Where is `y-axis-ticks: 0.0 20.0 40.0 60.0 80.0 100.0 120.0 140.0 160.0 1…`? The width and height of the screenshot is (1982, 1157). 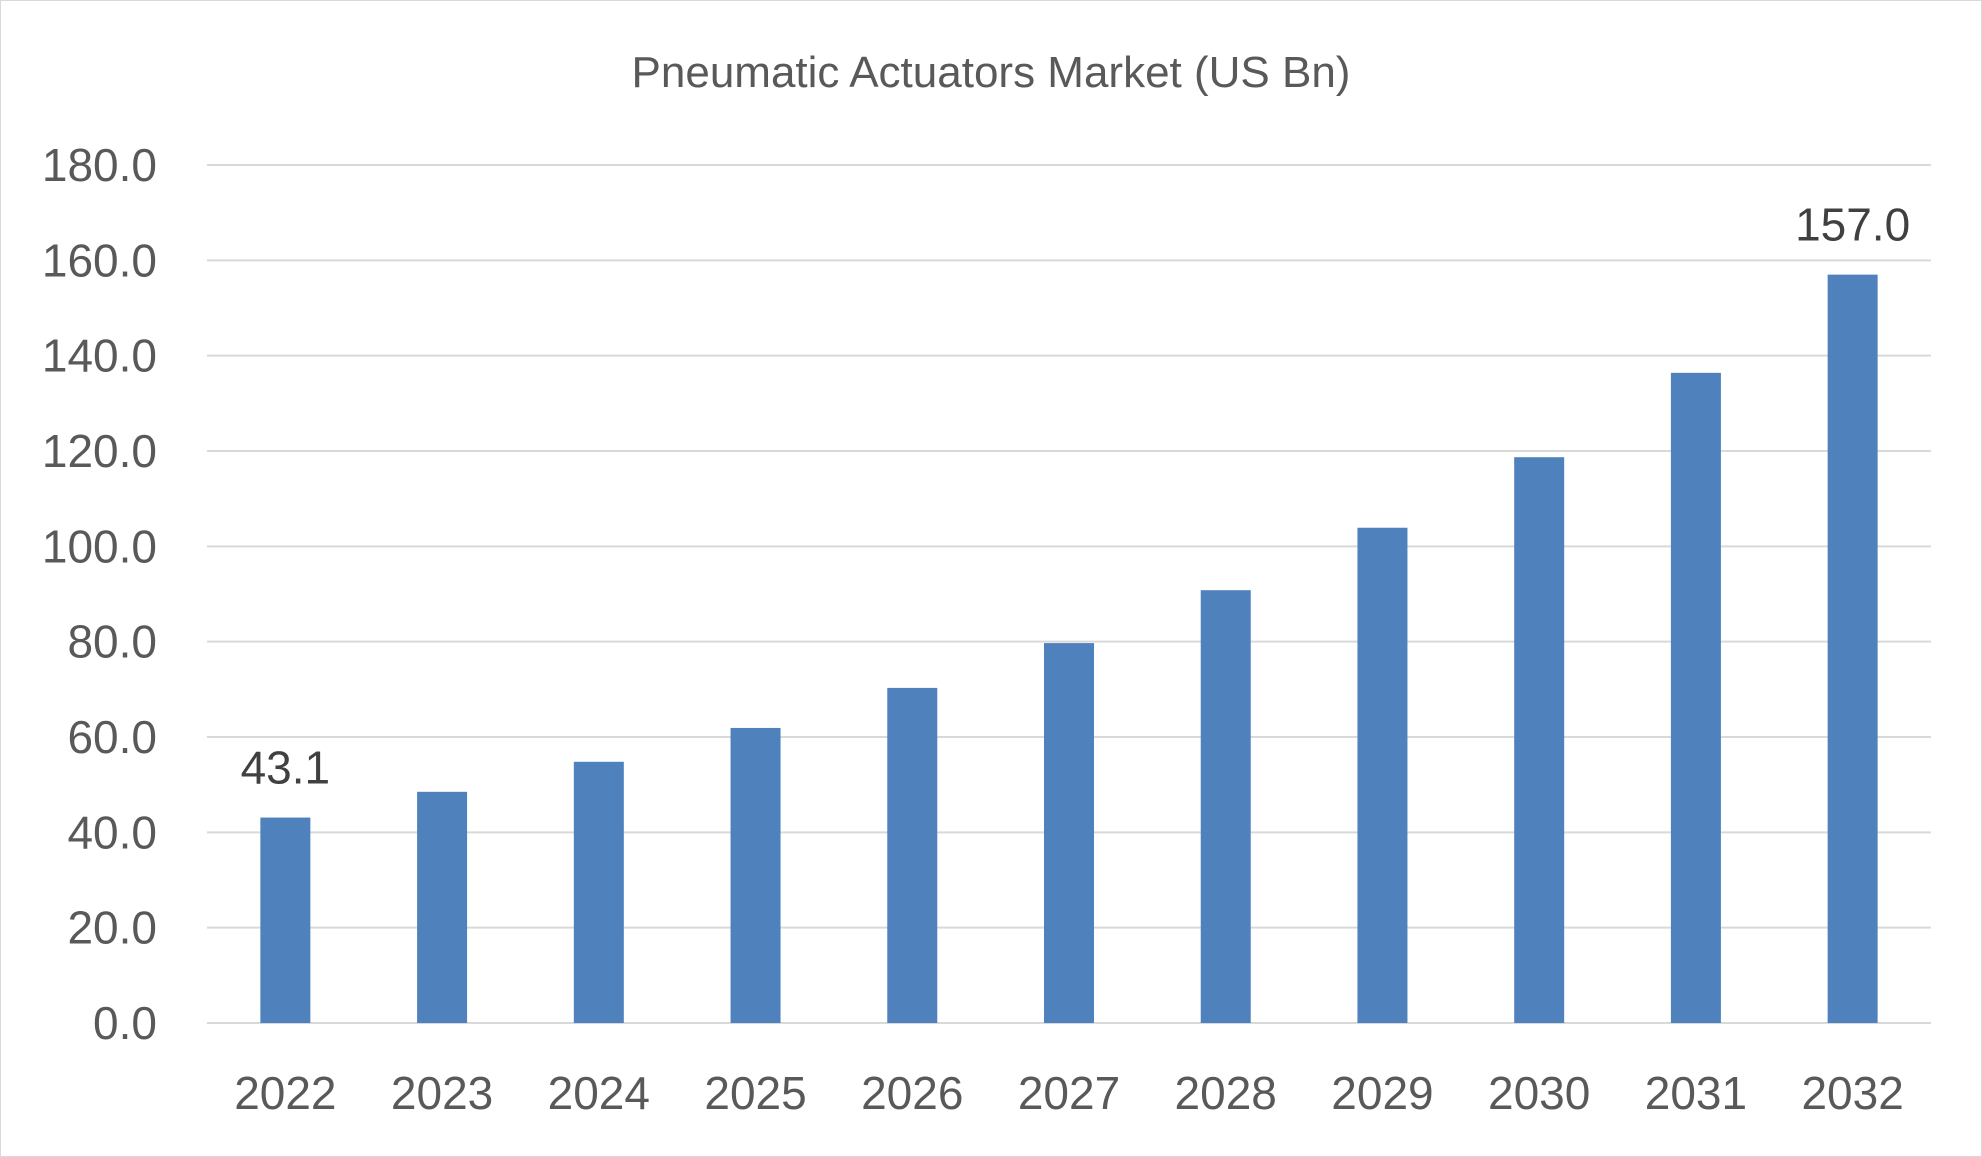 y-axis-ticks: 0.0 20.0 40.0 60.0 80.0 100.0 120.0 140.0 160.0 1… is located at coordinates (99, 594).